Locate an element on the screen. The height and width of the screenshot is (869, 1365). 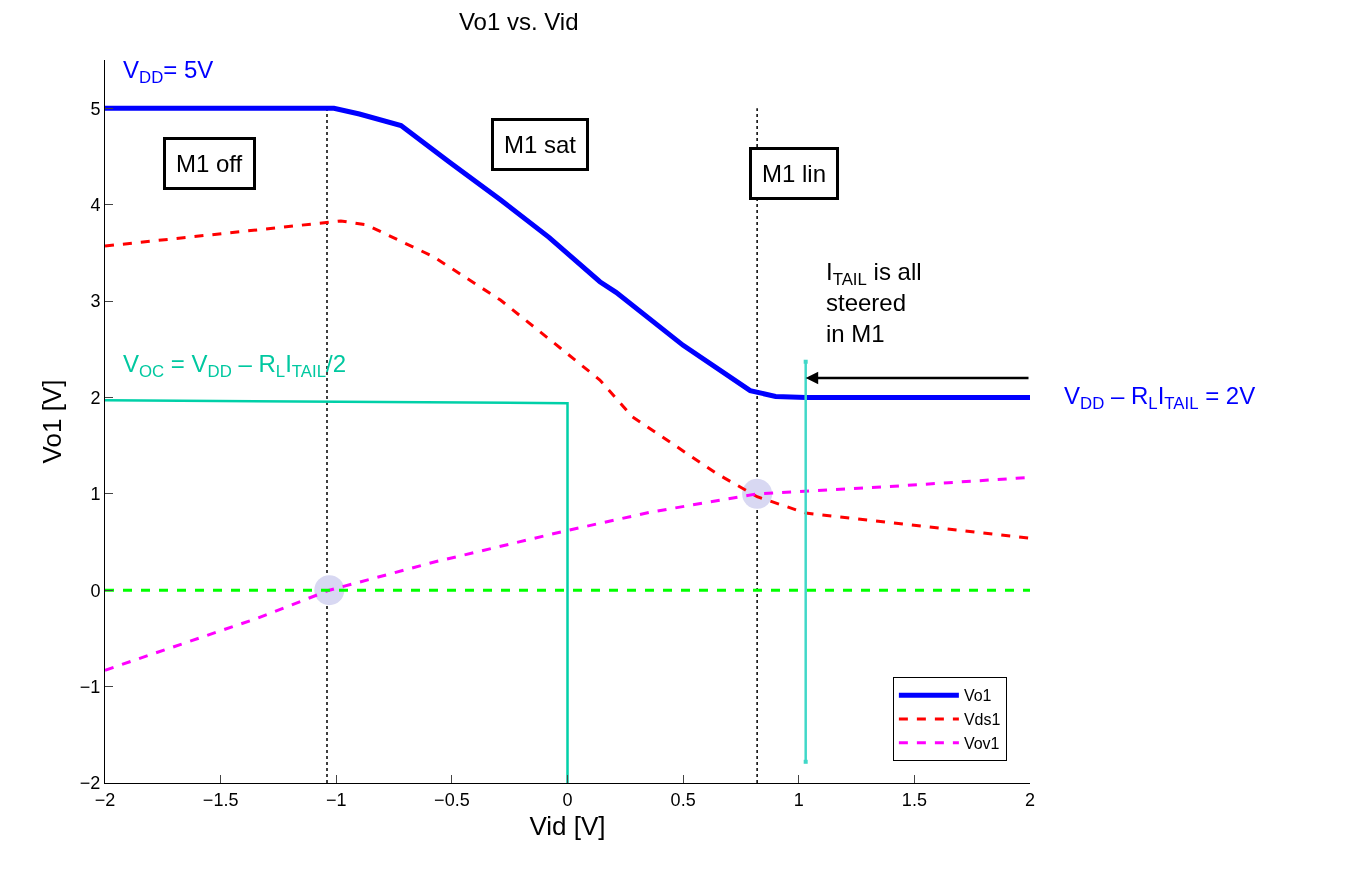
x-tick-label: 1.5 is located at coordinates (914, 799).